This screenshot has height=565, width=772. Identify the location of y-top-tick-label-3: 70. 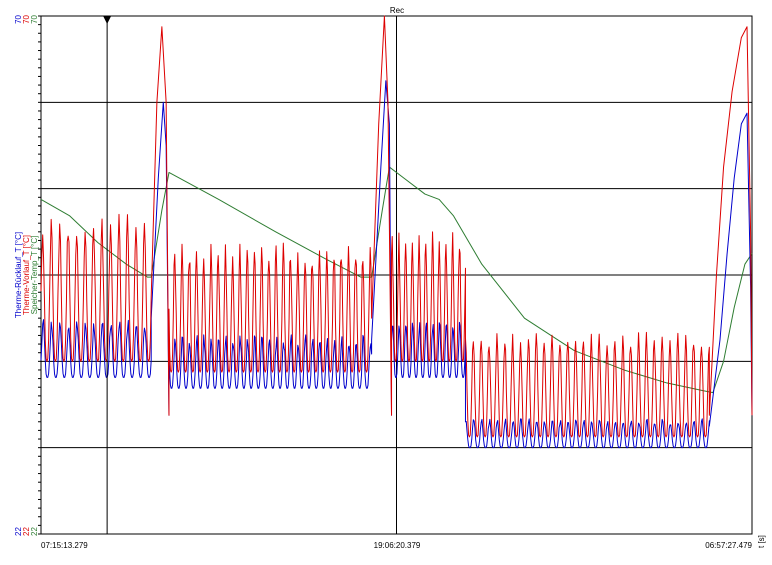
(34, 18).